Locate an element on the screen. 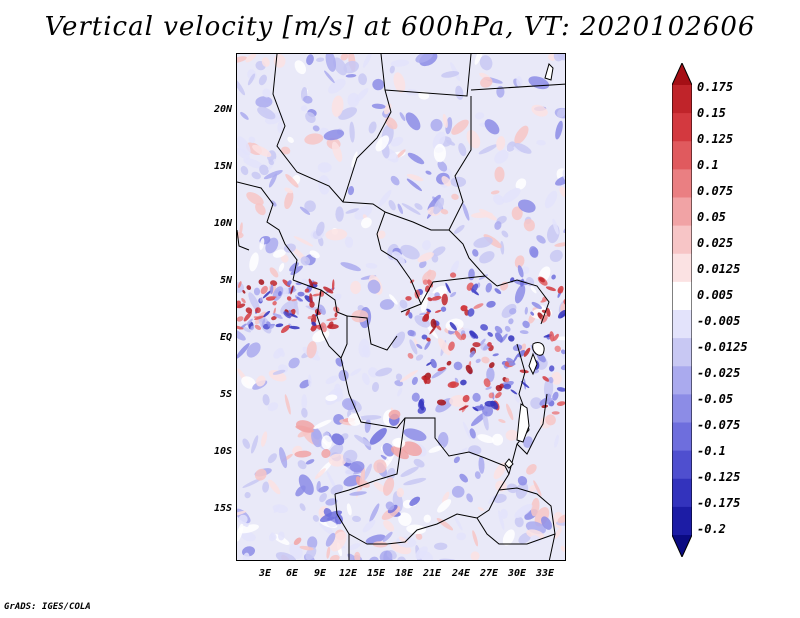  lon-label-24e: 24E is located at coordinates (461, 573).